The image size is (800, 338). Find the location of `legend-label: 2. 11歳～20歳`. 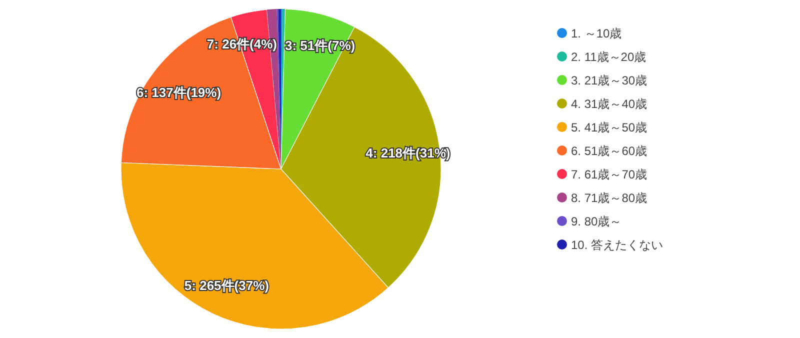

legend-label: 2. 11歳～20歳 is located at coordinates (608, 57).